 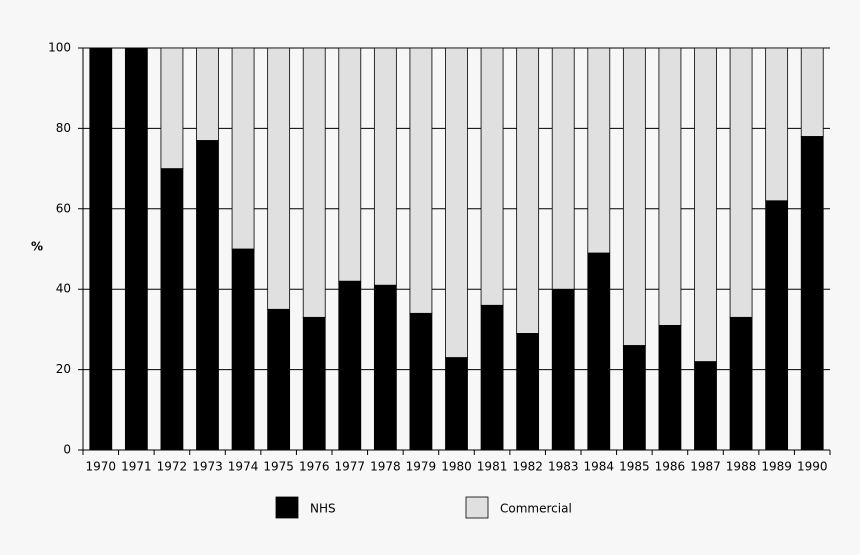 What do you see at coordinates (314, 467) in the screenshot?
I see `x-tick-label: 1976` at bounding box center [314, 467].